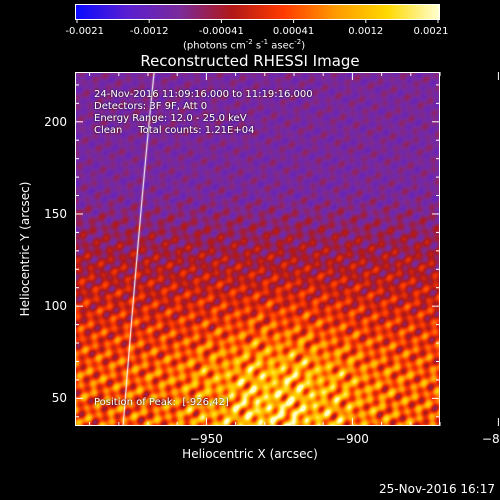 The height and width of the screenshot is (500, 500). I want to click on info-total-counts: Clean Total counts: 1.21E+04, so click(174, 130).